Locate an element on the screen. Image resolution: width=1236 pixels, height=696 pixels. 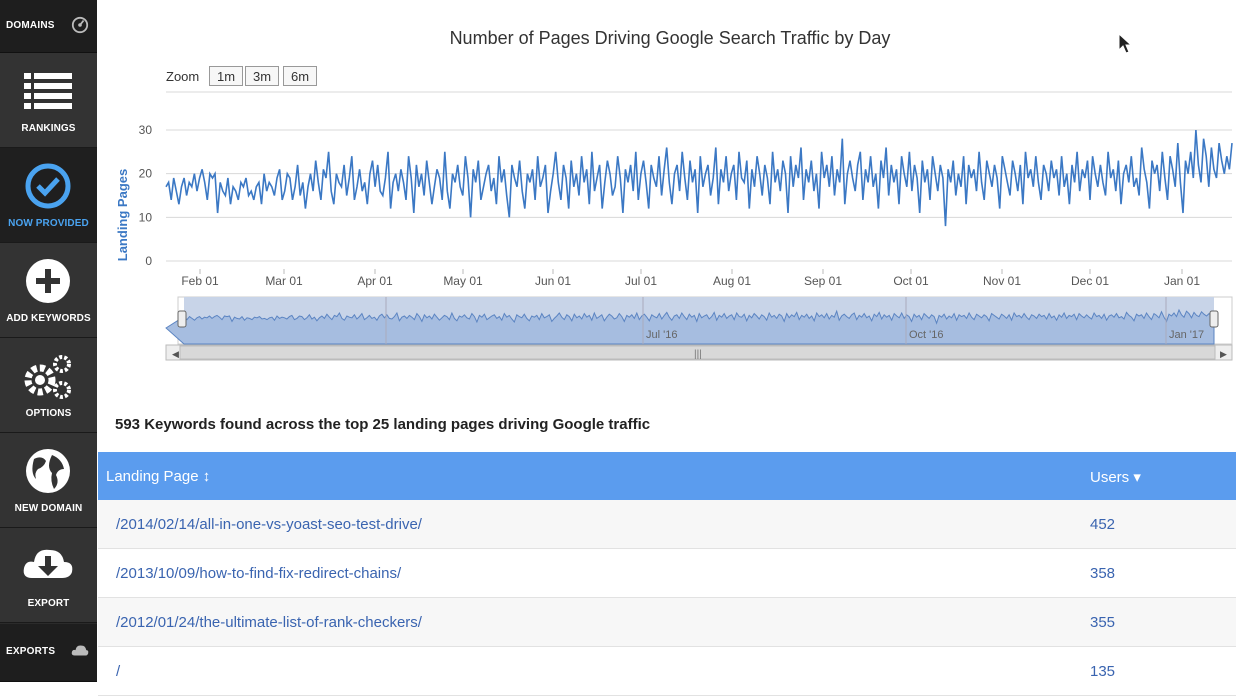
landing-page-header: Landing Page ↕ is located at coordinates (158, 476).